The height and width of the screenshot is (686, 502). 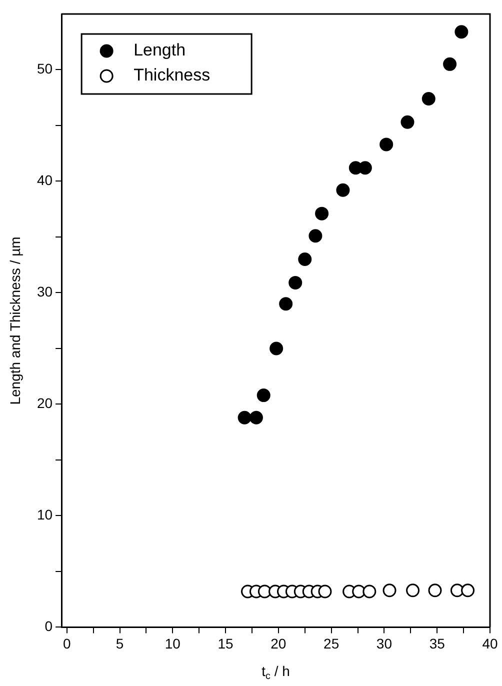 What do you see at coordinates (44, 180) in the screenshot?
I see `y-tick-label: 40` at bounding box center [44, 180].